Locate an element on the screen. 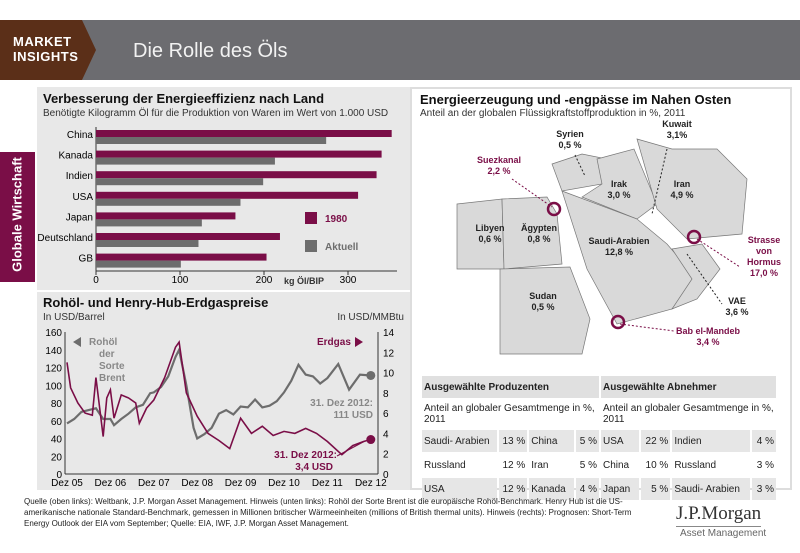 The height and width of the screenshot is (553, 800). producers-header: Ausgewählte Produzenten is located at coordinates (510, 387).